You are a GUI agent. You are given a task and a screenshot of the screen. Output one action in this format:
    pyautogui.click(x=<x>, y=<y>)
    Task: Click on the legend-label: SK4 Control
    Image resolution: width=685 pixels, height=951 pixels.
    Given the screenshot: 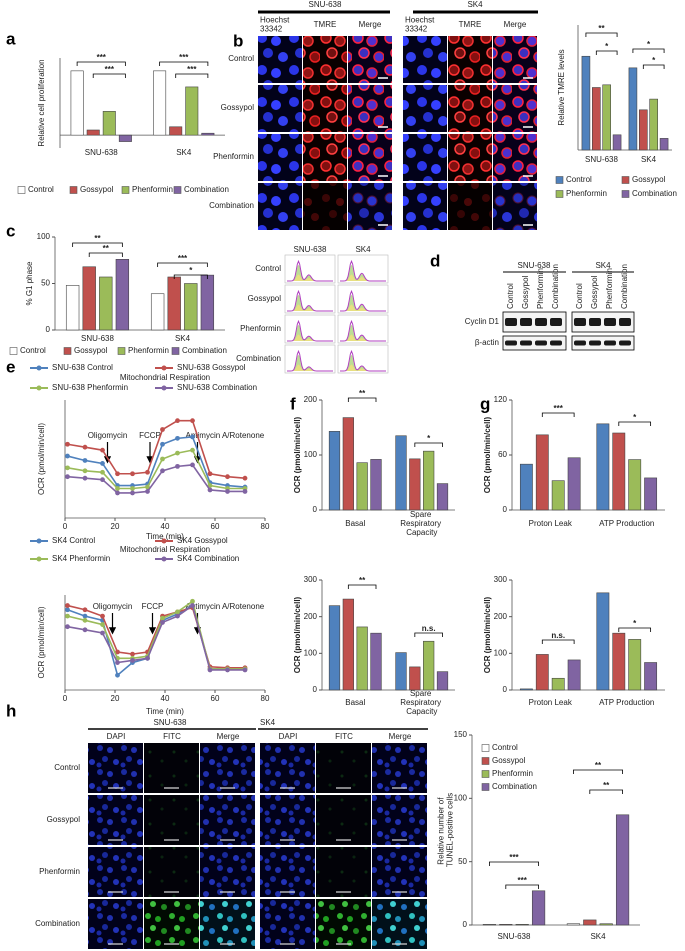 What is the action you would take?
    pyautogui.click(x=73, y=540)
    